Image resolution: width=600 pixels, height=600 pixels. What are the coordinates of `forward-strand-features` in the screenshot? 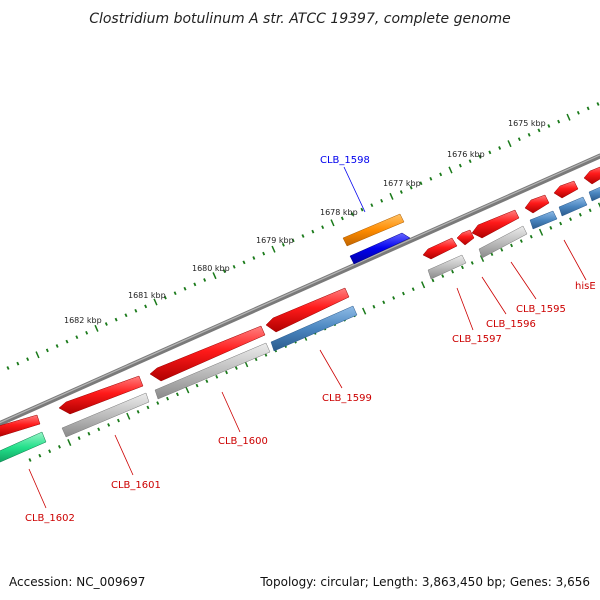 It's located at (376, 239).